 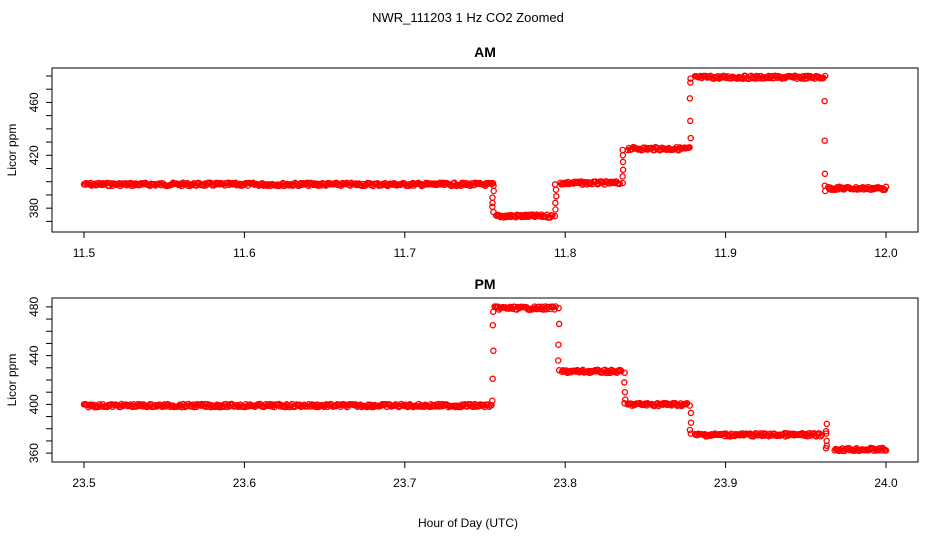 What do you see at coordinates (12, 380) in the screenshot?
I see `y-axis-label: Licor ppm` at bounding box center [12, 380].